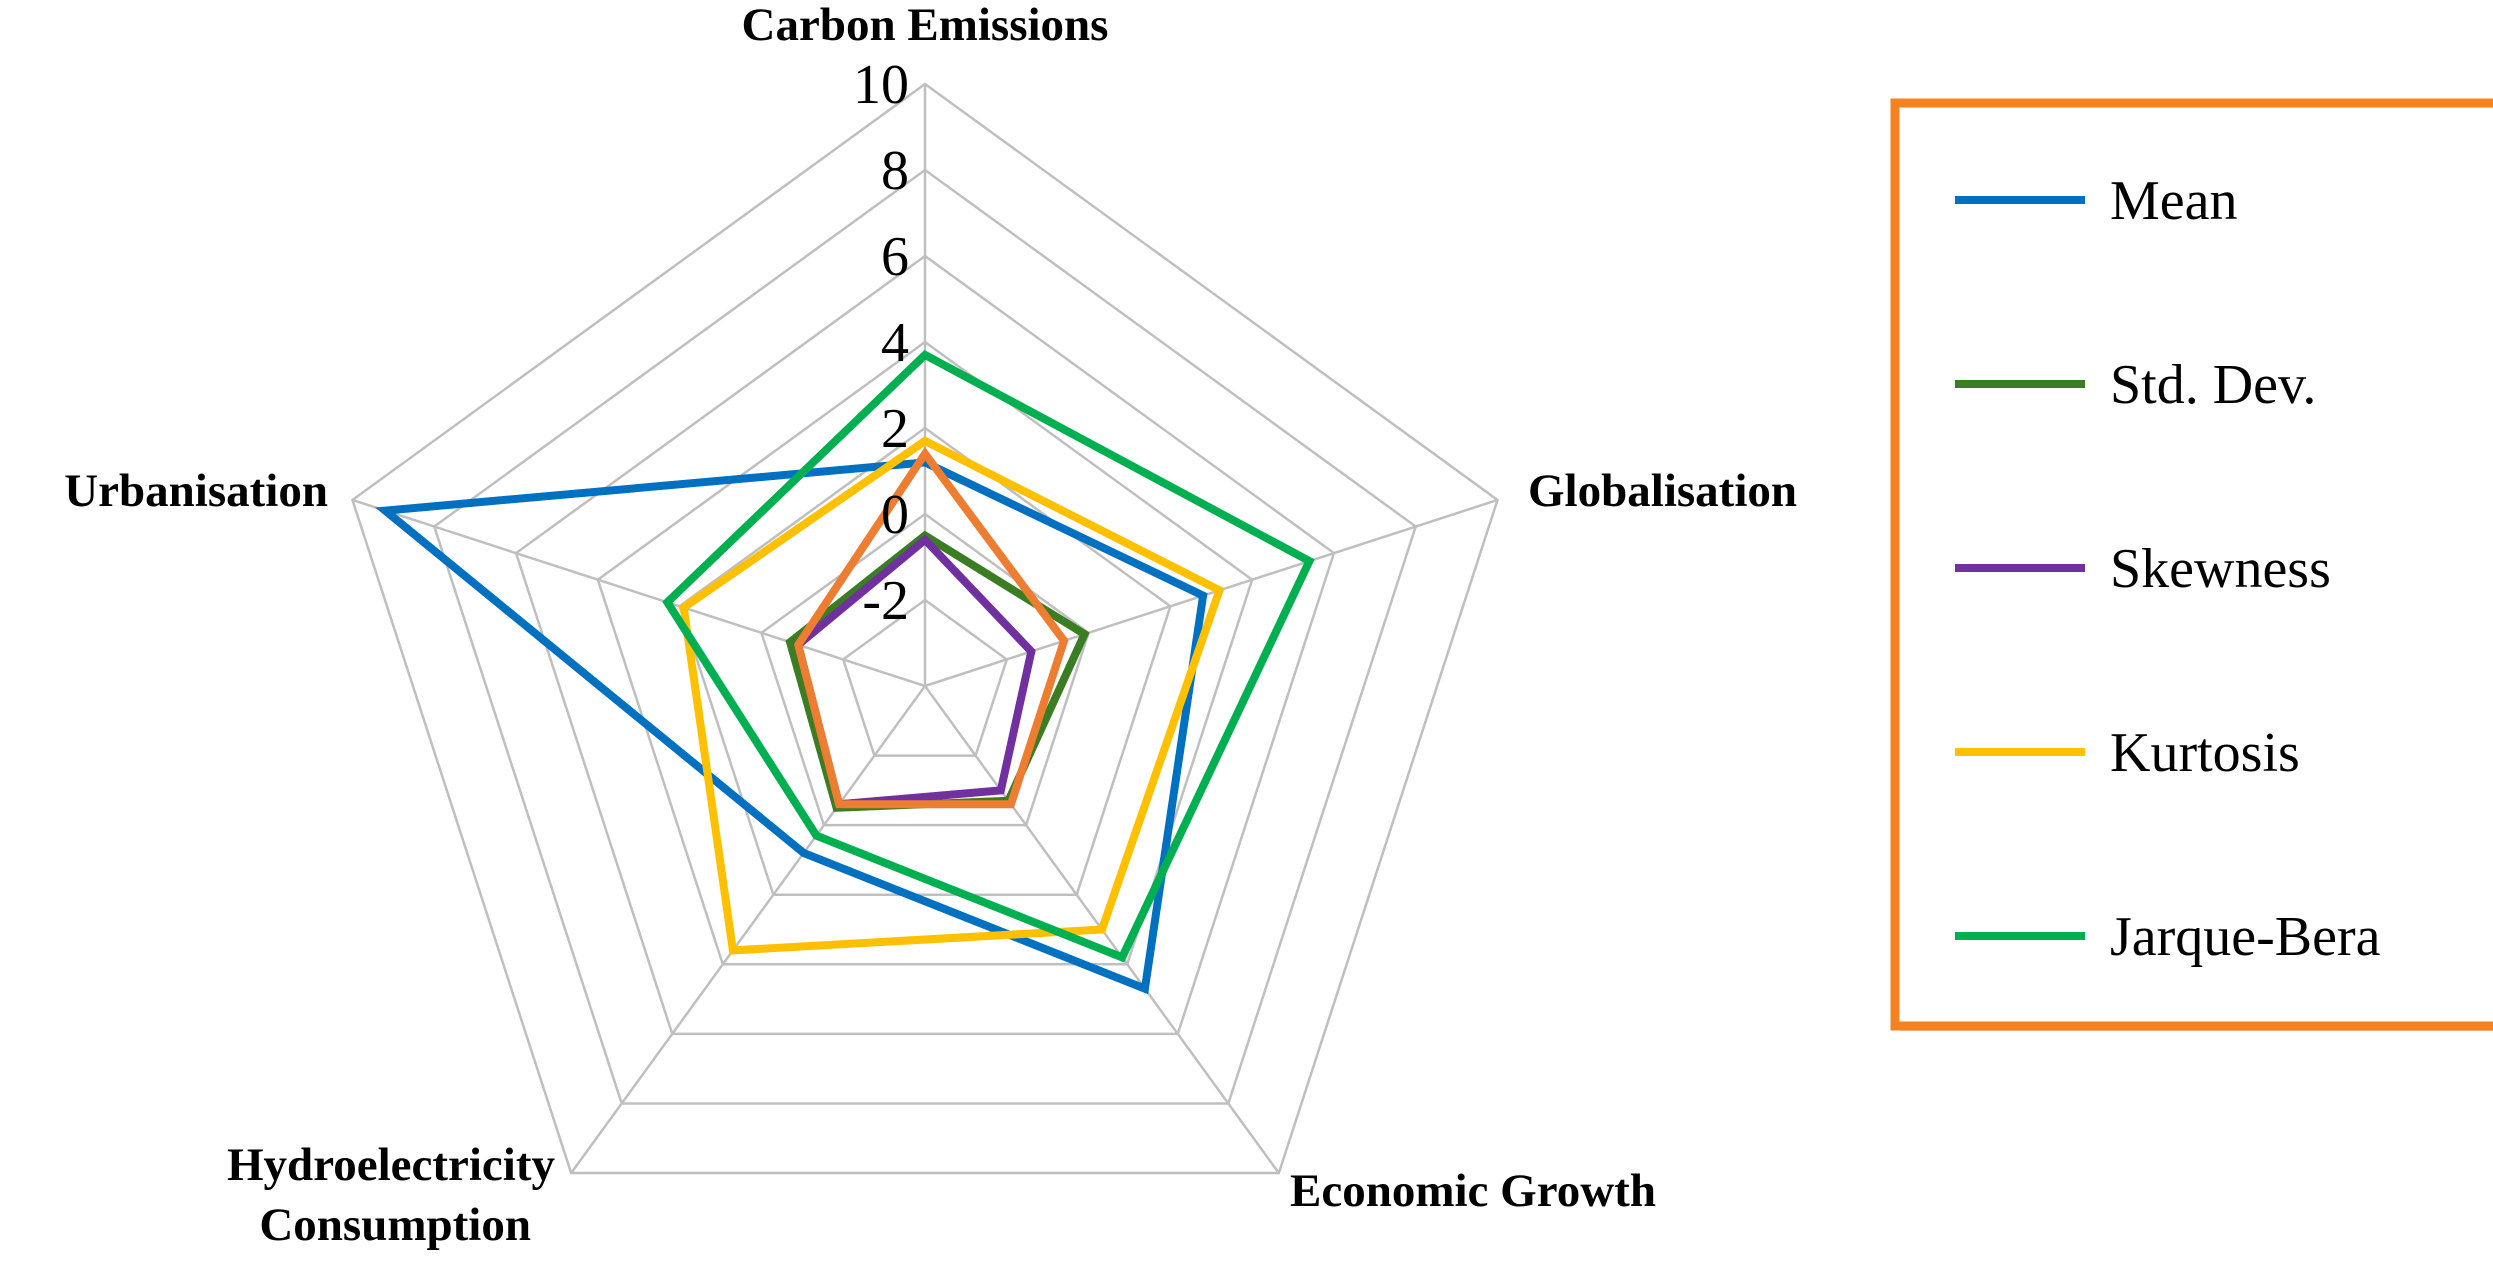 This screenshot has width=2493, height=1261. What do you see at coordinates (895, 171) in the screenshot?
I see `tick-label: 8` at bounding box center [895, 171].